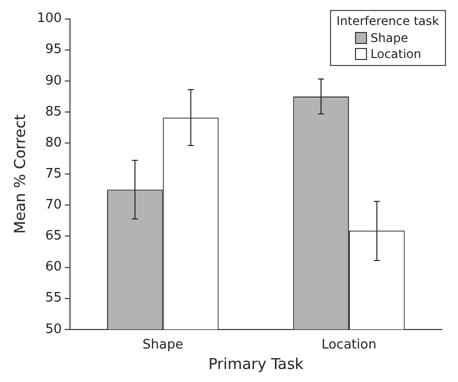  Describe the element at coordinates (389, 38) in the screenshot. I see `legend-label: Shape` at that location.